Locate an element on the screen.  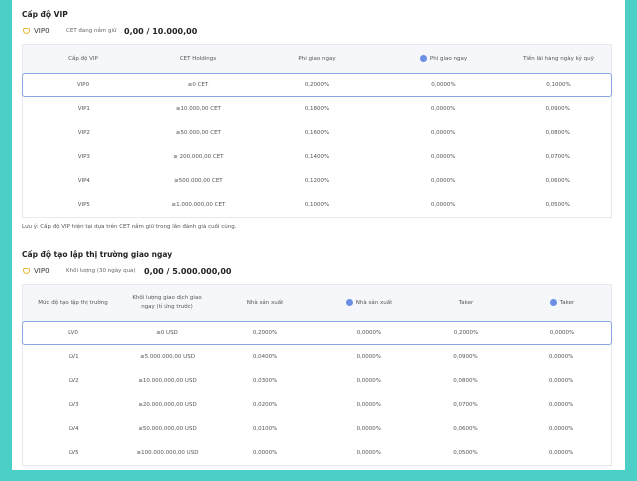
table-cell: VIP0 is located at coordinates (83, 84).